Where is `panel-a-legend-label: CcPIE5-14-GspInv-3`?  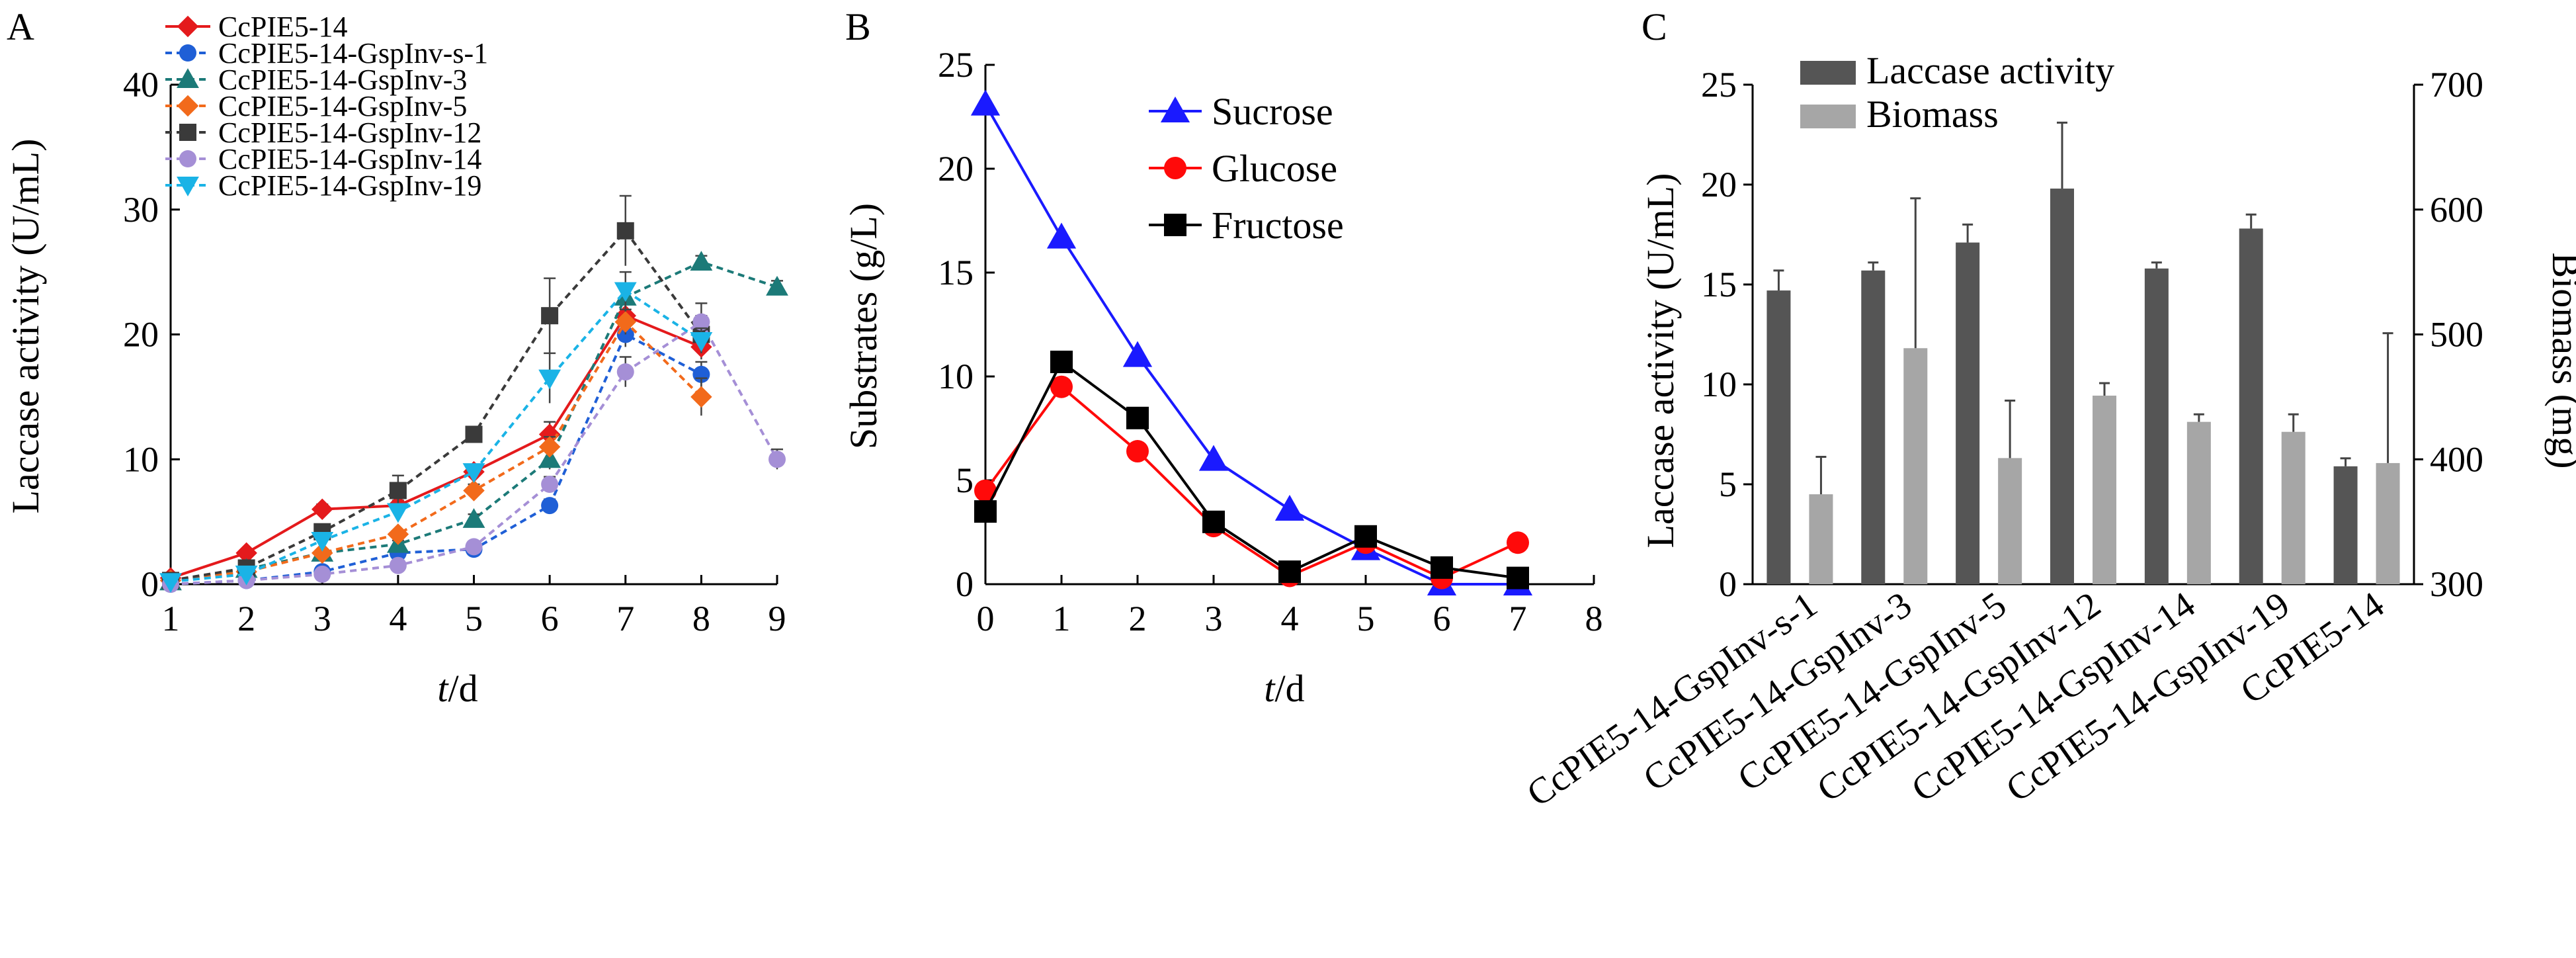
panel-a-legend-label: CcPIE5-14-GspInv-3 is located at coordinates (342, 80).